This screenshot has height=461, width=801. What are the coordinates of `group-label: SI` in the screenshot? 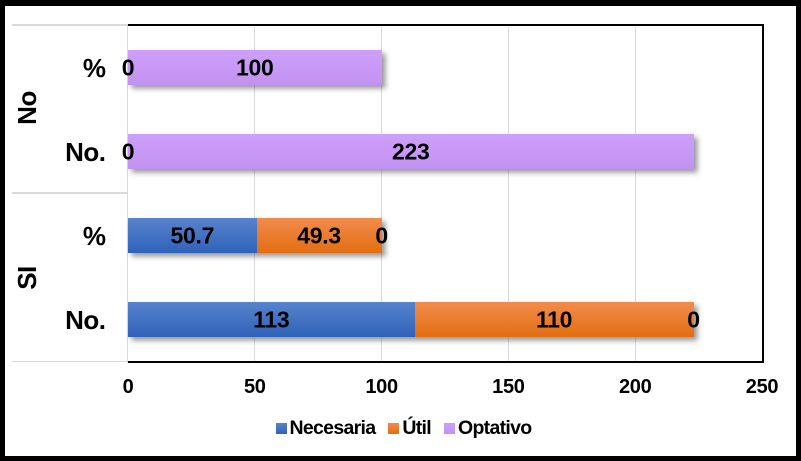 It's located at (27, 277).